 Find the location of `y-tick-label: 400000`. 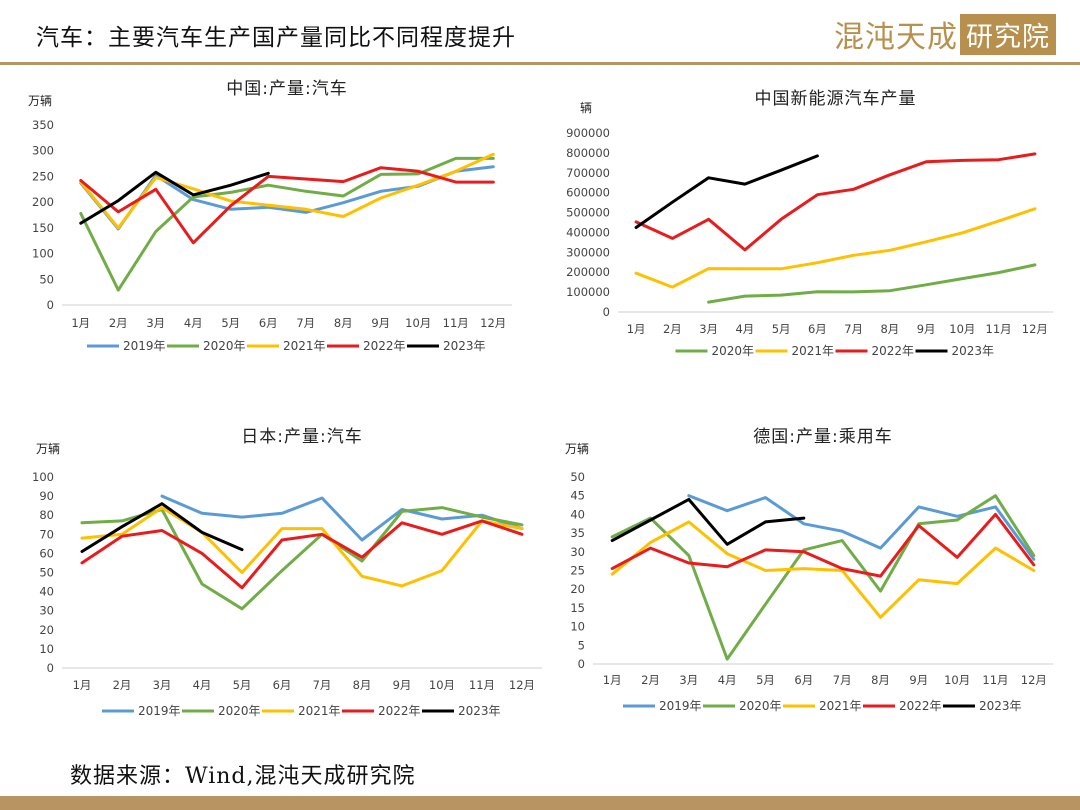

y-tick-label: 400000 is located at coordinates (588, 232).